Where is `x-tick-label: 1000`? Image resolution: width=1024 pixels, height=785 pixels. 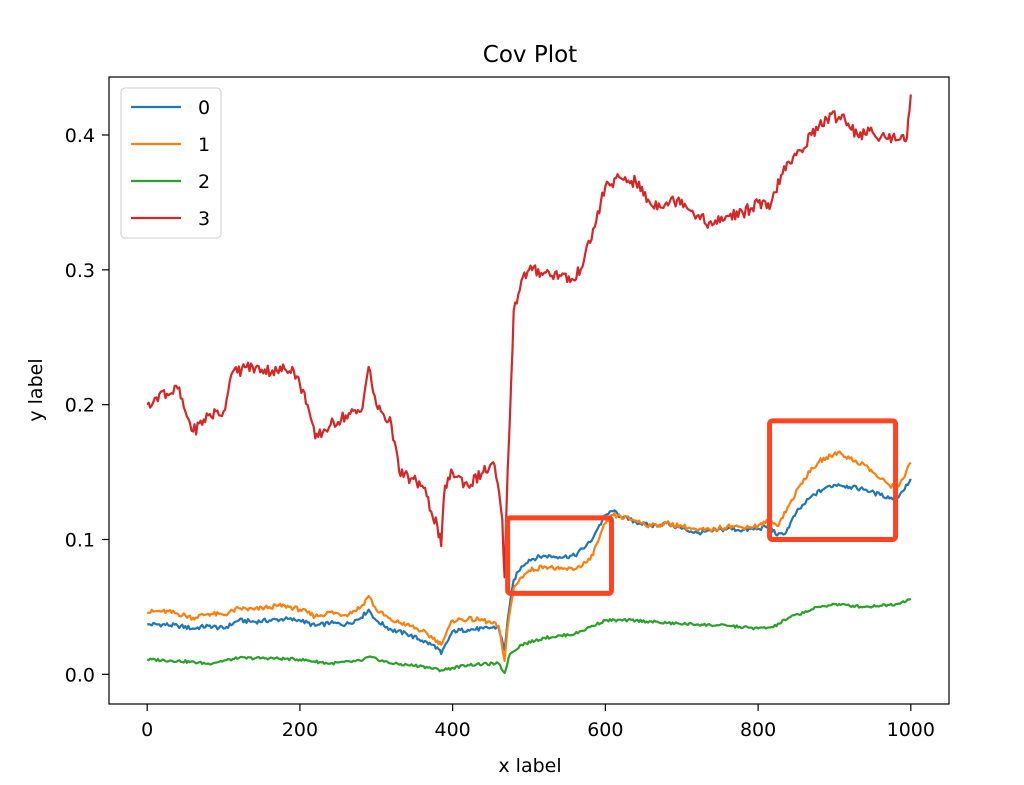
x-tick-label: 1000 is located at coordinates (911, 730).